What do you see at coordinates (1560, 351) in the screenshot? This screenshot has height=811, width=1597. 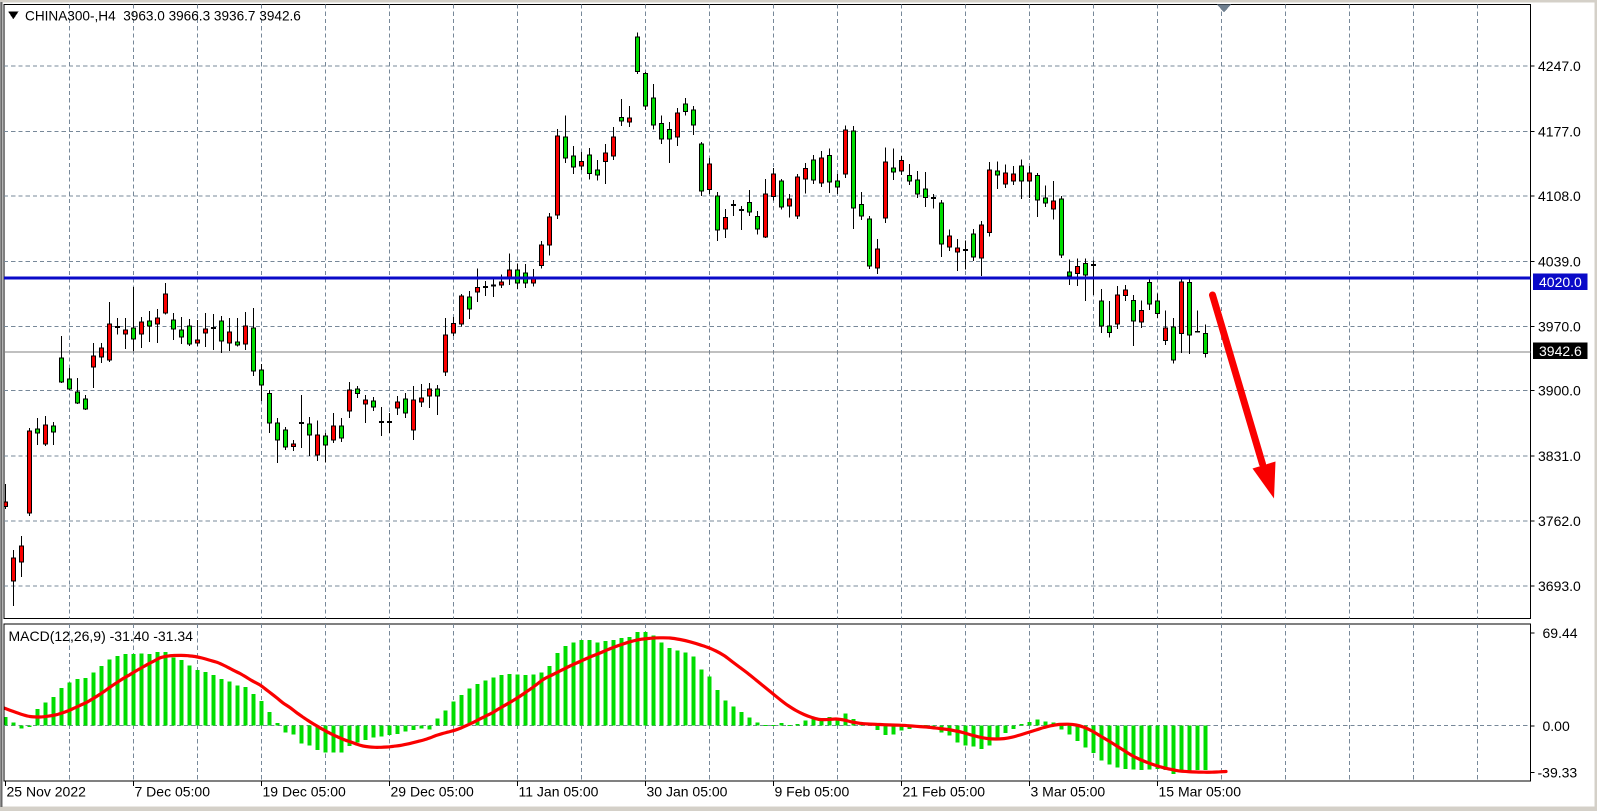 I see `svg-text: 3942.6` at bounding box center [1560, 351].